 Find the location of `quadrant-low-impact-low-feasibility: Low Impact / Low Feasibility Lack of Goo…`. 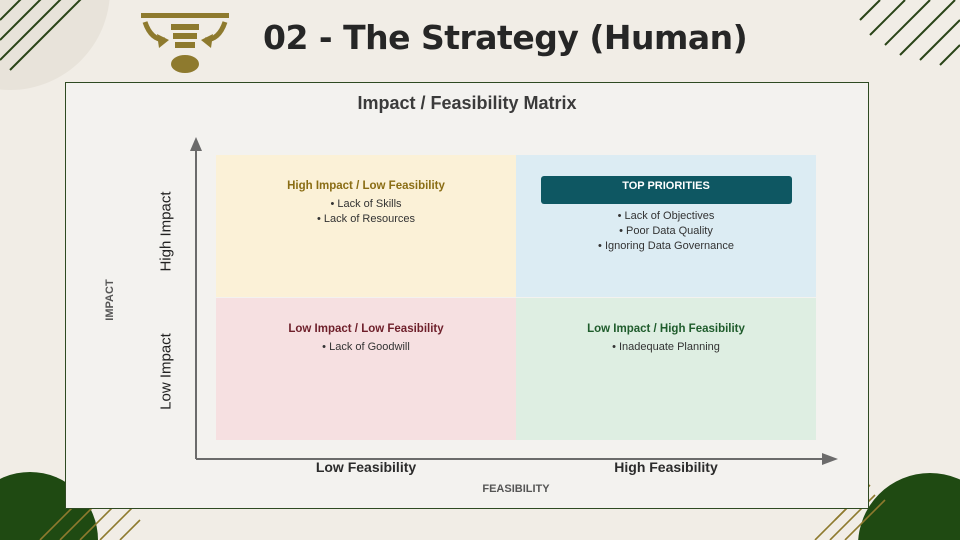

quadrant-low-impact-low-feasibility: Low Impact / Low Feasibility Lack of Goo… is located at coordinates (366, 369).